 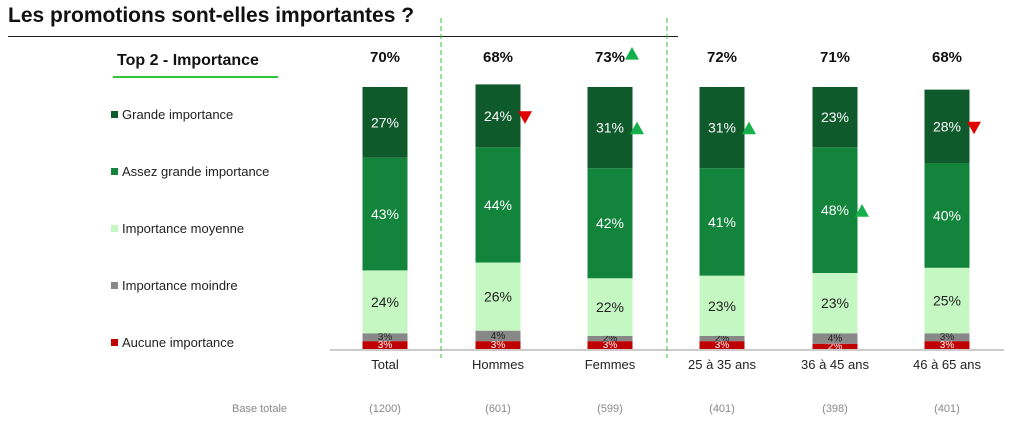 I want to click on x-tick-label: Hommes, so click(x=498, y=364).